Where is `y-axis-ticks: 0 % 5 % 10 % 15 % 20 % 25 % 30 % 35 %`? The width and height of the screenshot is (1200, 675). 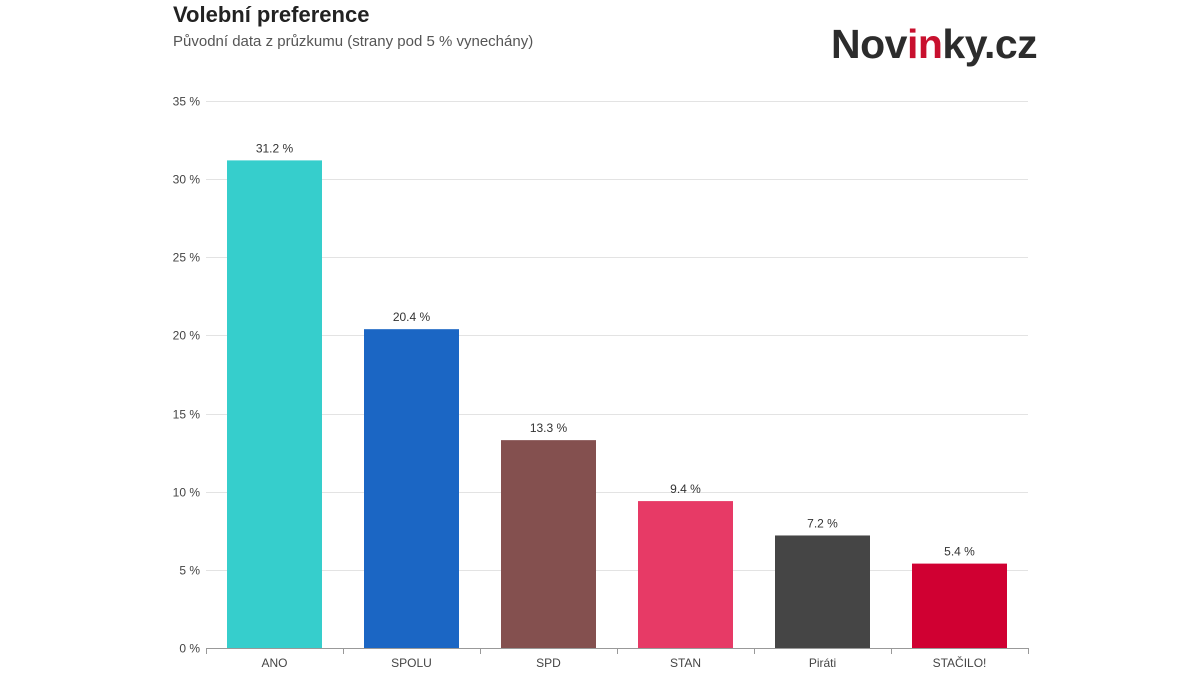
y-axis-ticks: 0 % 5 % 10 % 15 % 20 % 25 % 30 % 35 % is located at coordinates (187, 375).